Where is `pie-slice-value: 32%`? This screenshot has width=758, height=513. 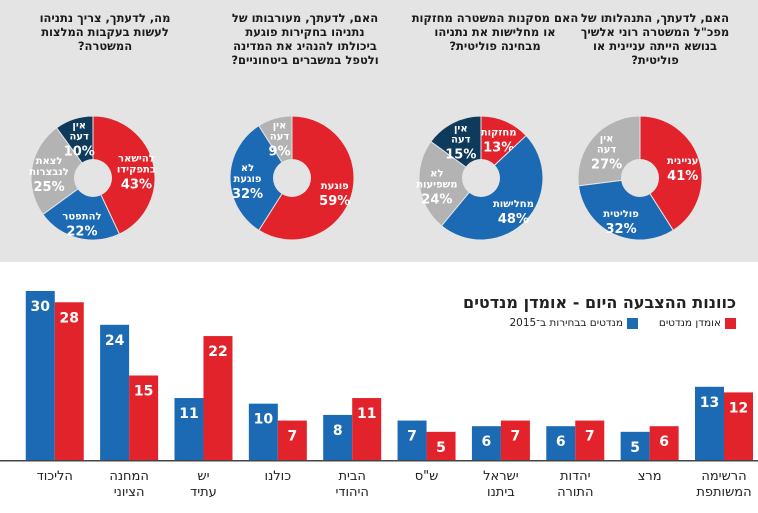 pie-slice-value: 32% is located at coordinates (247, 194).